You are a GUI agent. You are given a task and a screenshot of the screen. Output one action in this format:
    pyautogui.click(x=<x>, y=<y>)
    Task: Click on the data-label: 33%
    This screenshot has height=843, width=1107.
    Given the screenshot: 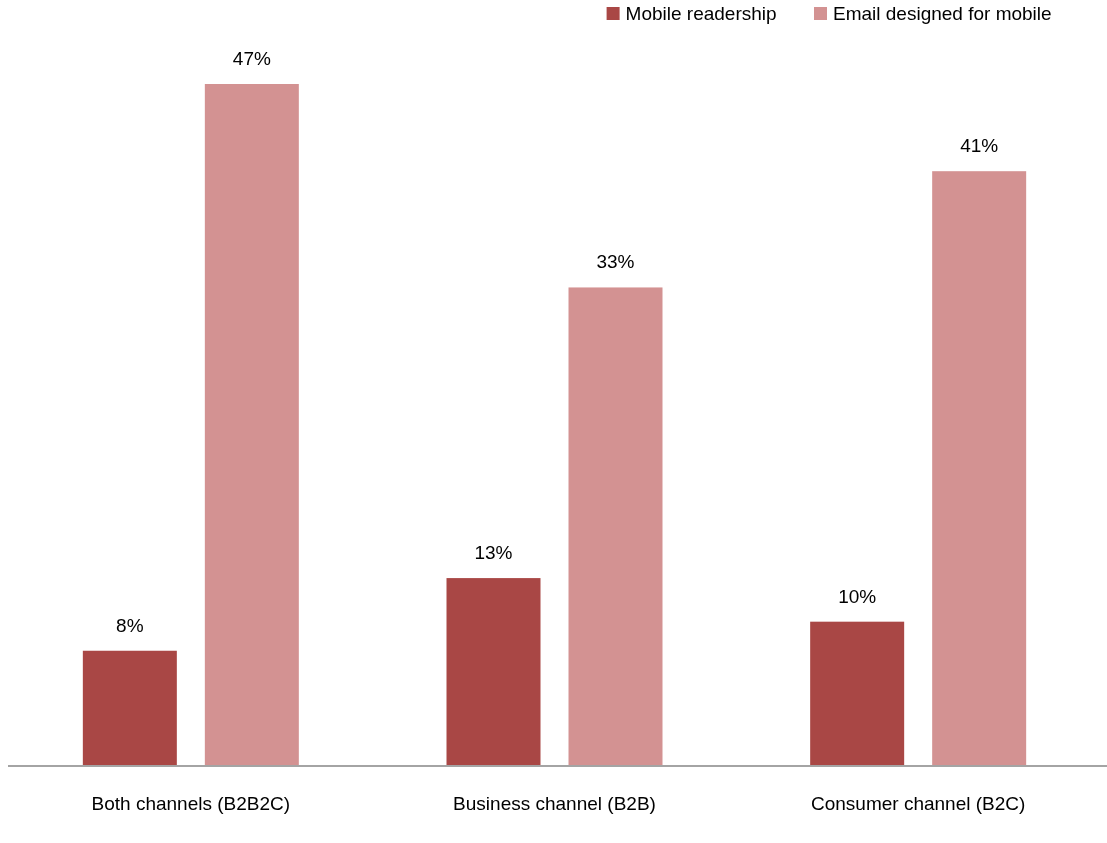 What is the action you would take?
    pyautogui.click(x=615, y=262)
    